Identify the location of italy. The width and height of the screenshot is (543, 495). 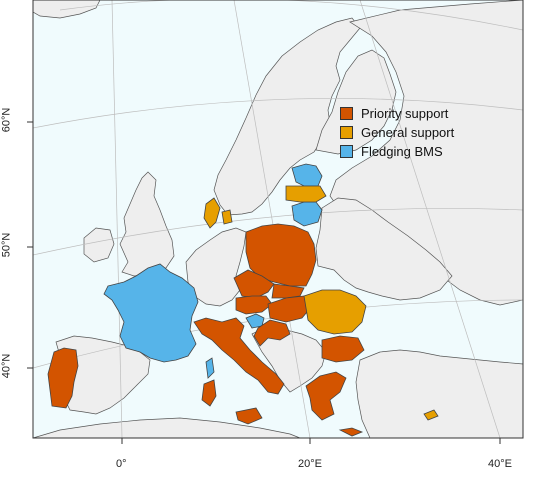
(239, 356).